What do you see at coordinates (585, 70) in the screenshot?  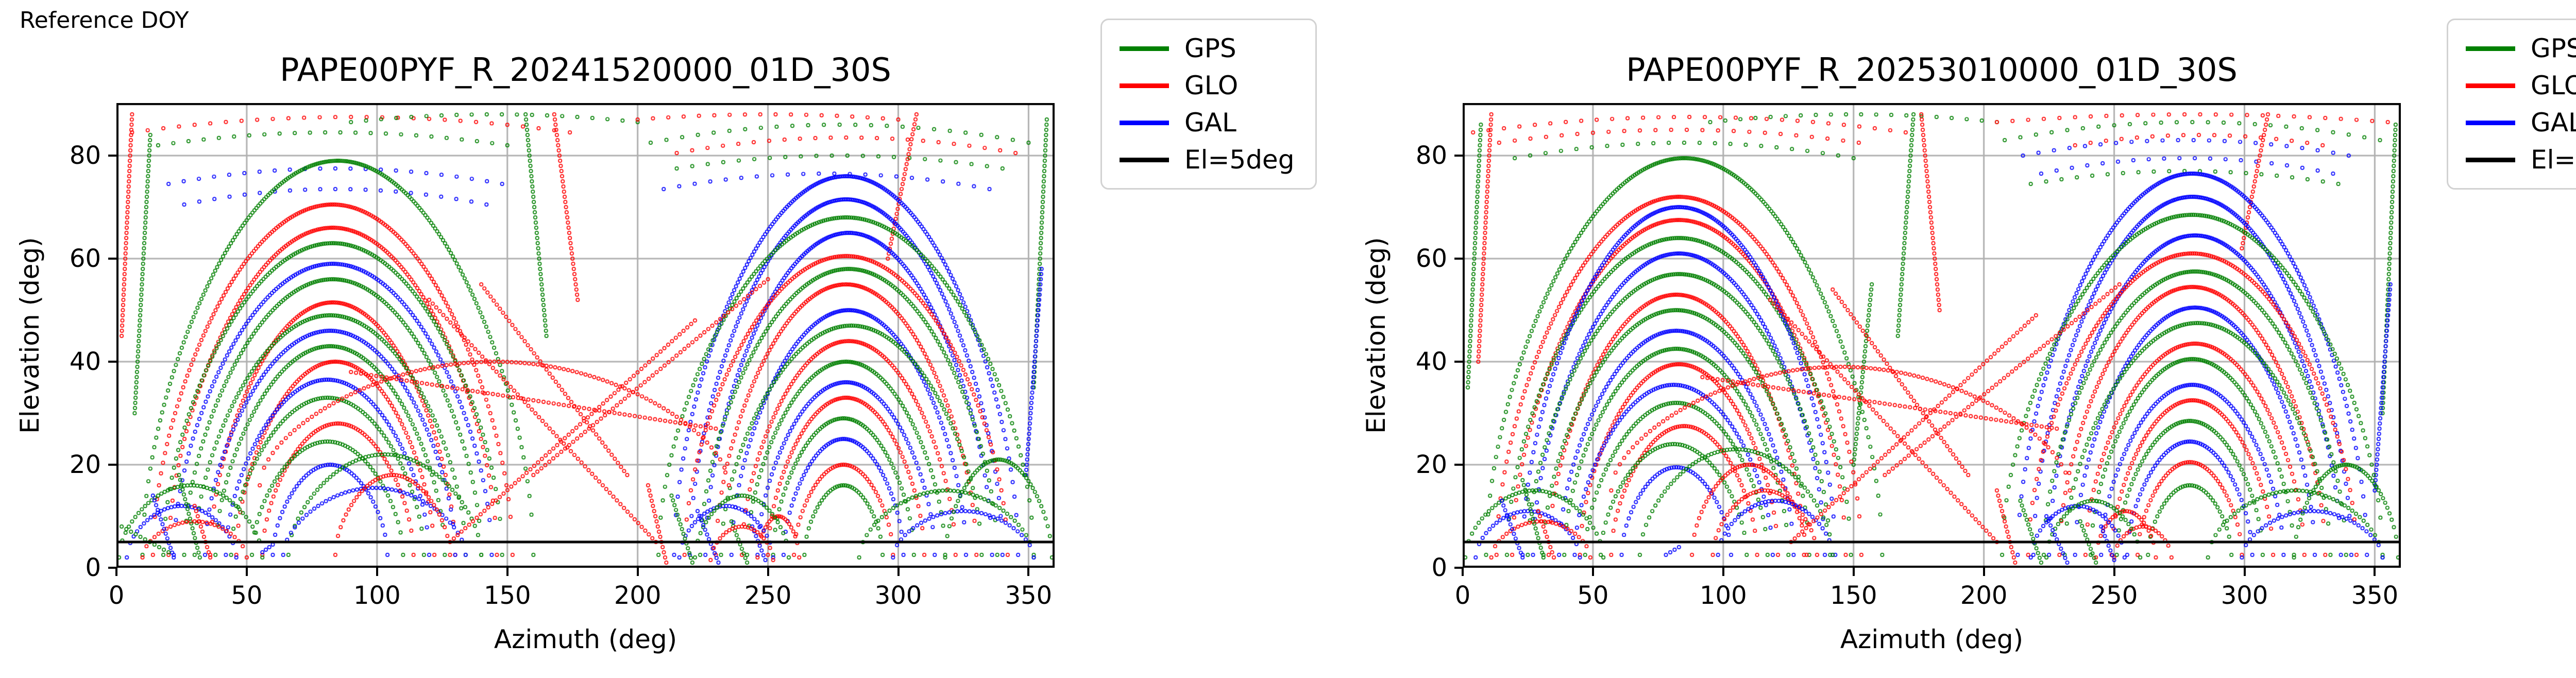 I see `chart-title: PAPE00PYF_R_20241520000_01D_30S` at bounding box center [585, 70].